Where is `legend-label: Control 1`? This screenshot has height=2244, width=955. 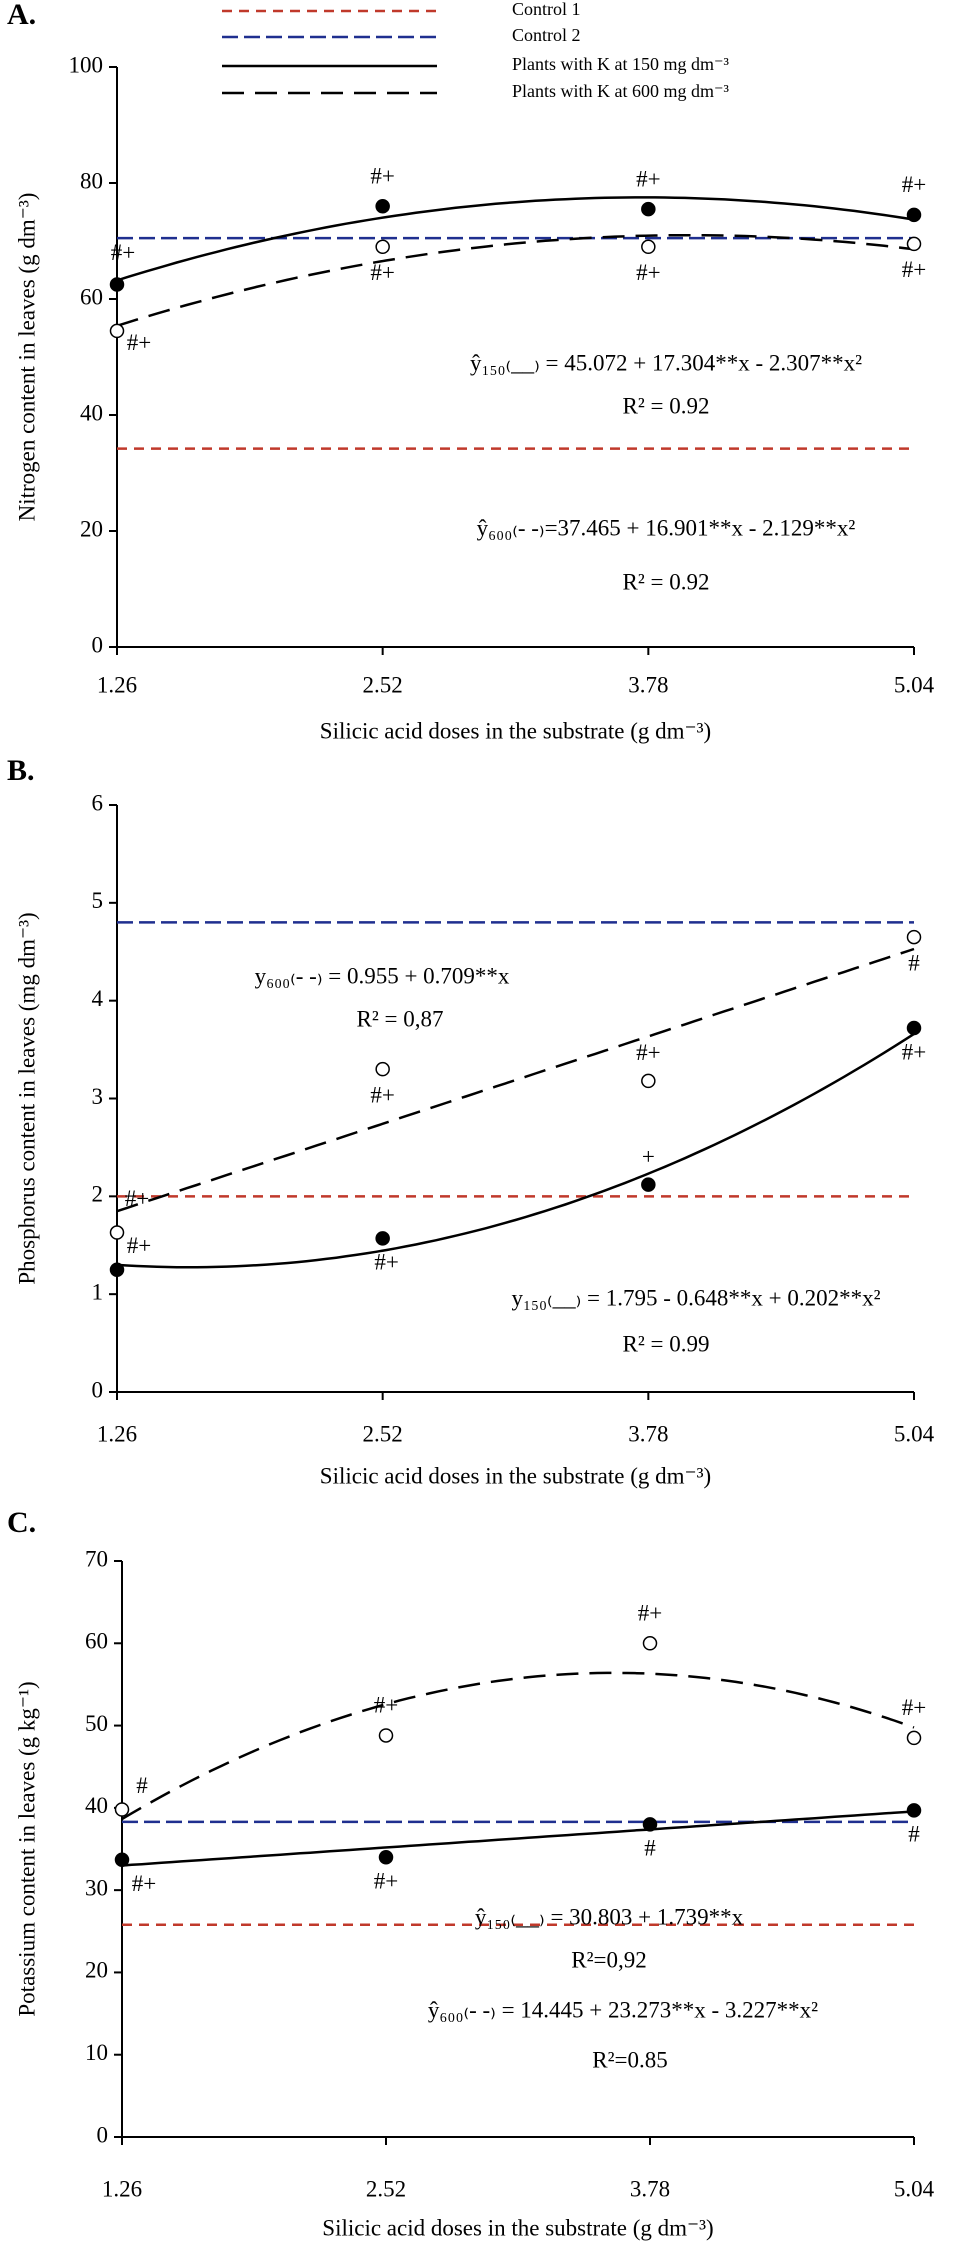
legend-label: Control 1 is located at coordinates (546, 9).